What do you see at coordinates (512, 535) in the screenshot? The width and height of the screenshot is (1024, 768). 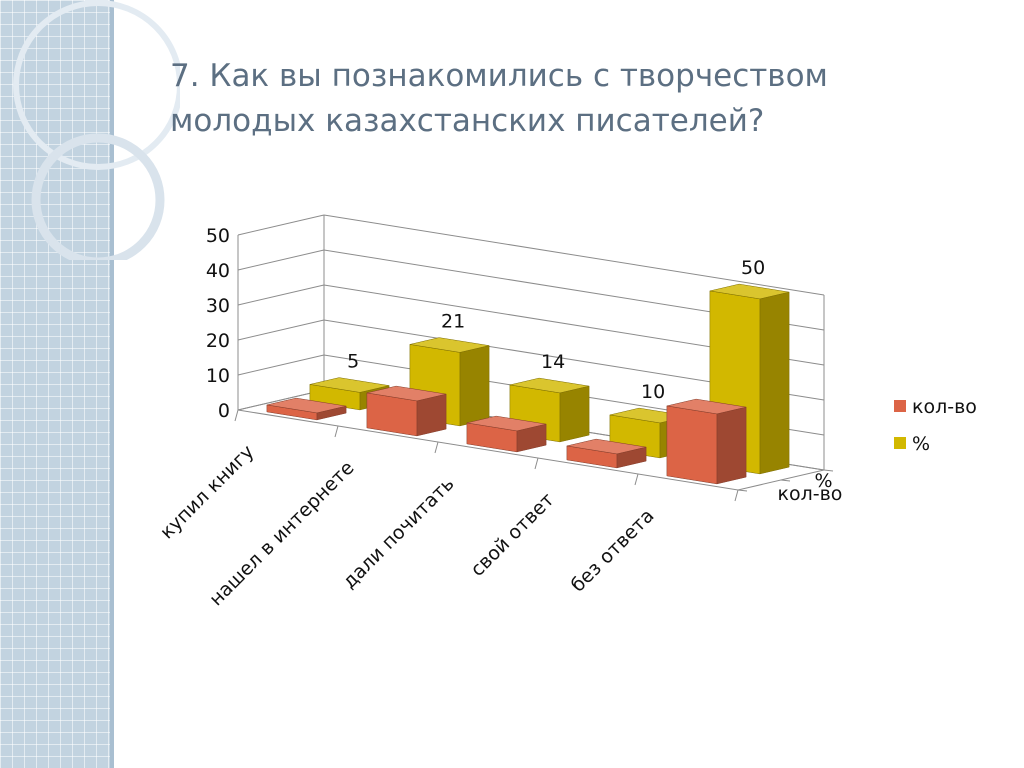 I see `x-category-label: свой ответ` at bounding box center [512, 535].